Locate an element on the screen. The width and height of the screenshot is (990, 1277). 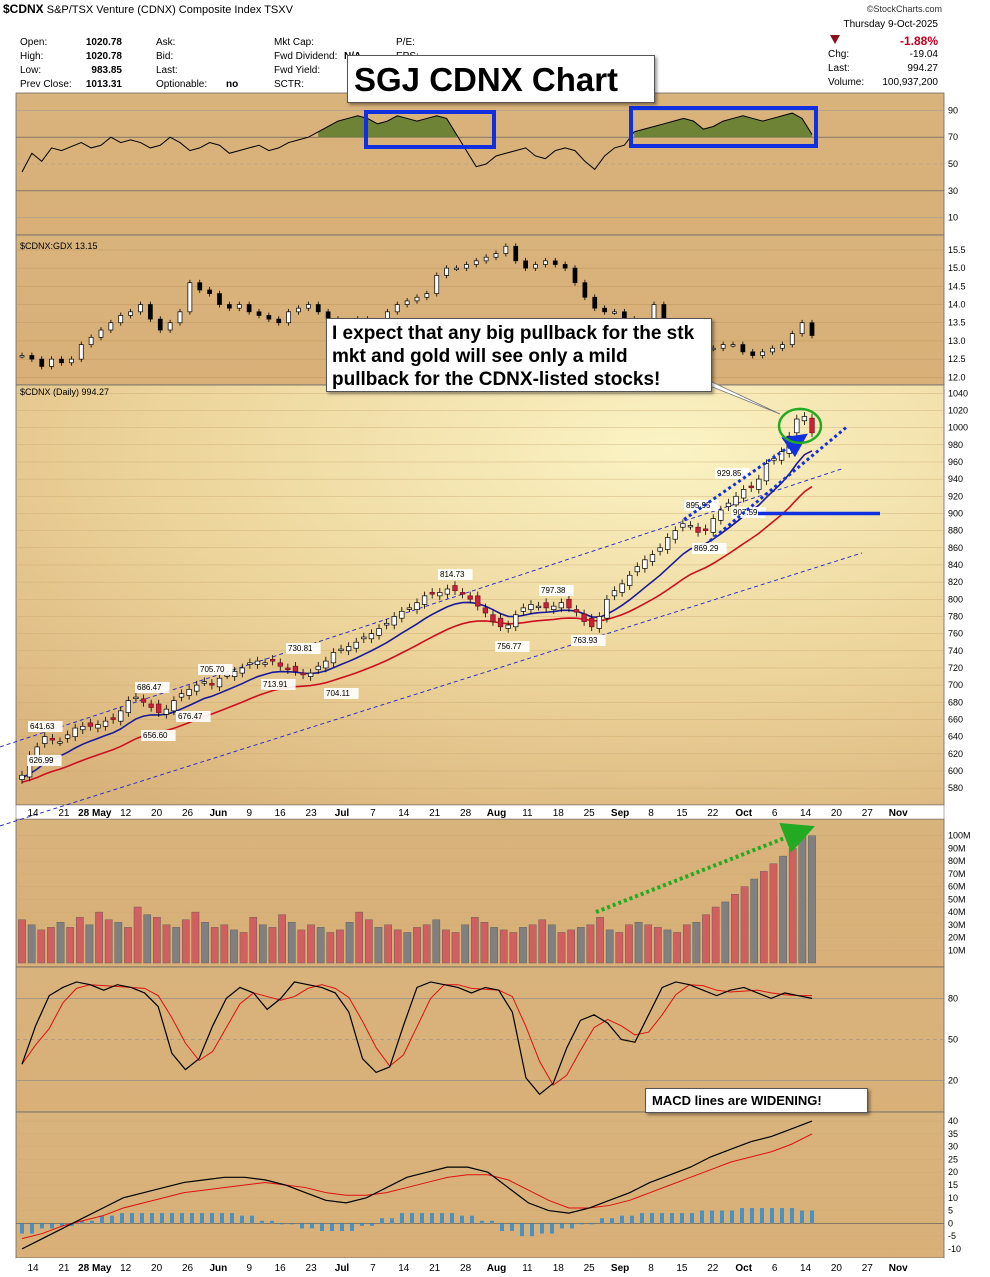
price-label: 907.59 is located at coordinates (745, 512).